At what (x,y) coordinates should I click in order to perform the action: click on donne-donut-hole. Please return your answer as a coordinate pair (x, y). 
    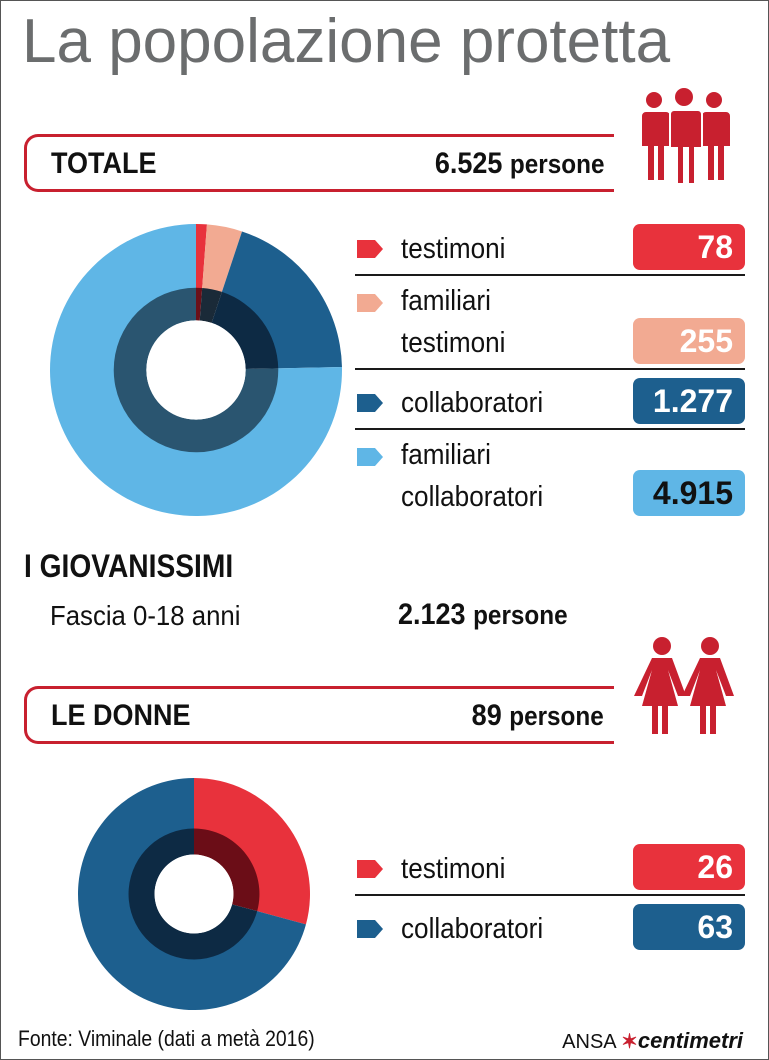
    Looking at the image, I should click on (194, 894).